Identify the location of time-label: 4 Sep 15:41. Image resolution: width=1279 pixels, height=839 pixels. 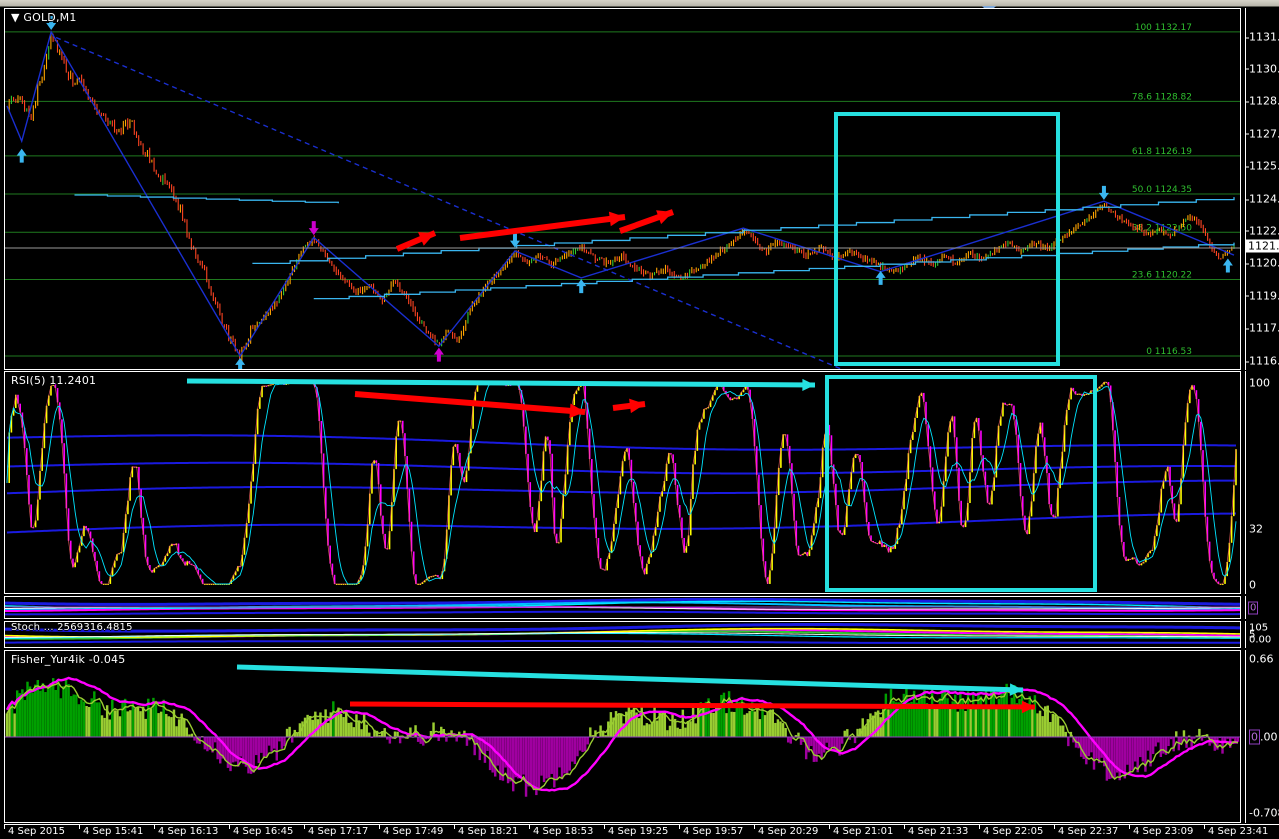
(113, 831).